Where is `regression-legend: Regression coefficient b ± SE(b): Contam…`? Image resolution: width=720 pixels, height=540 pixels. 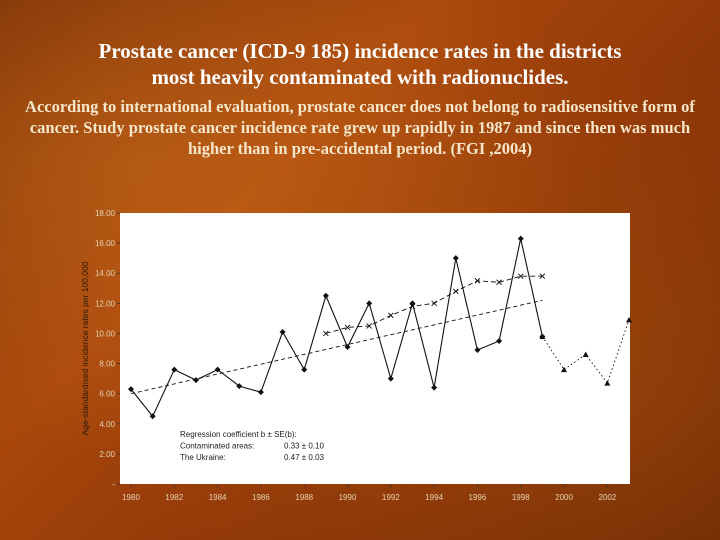
regression-legend: Regression coefficient b ± SE(b): Contam… is located at coordinates (252, 446).